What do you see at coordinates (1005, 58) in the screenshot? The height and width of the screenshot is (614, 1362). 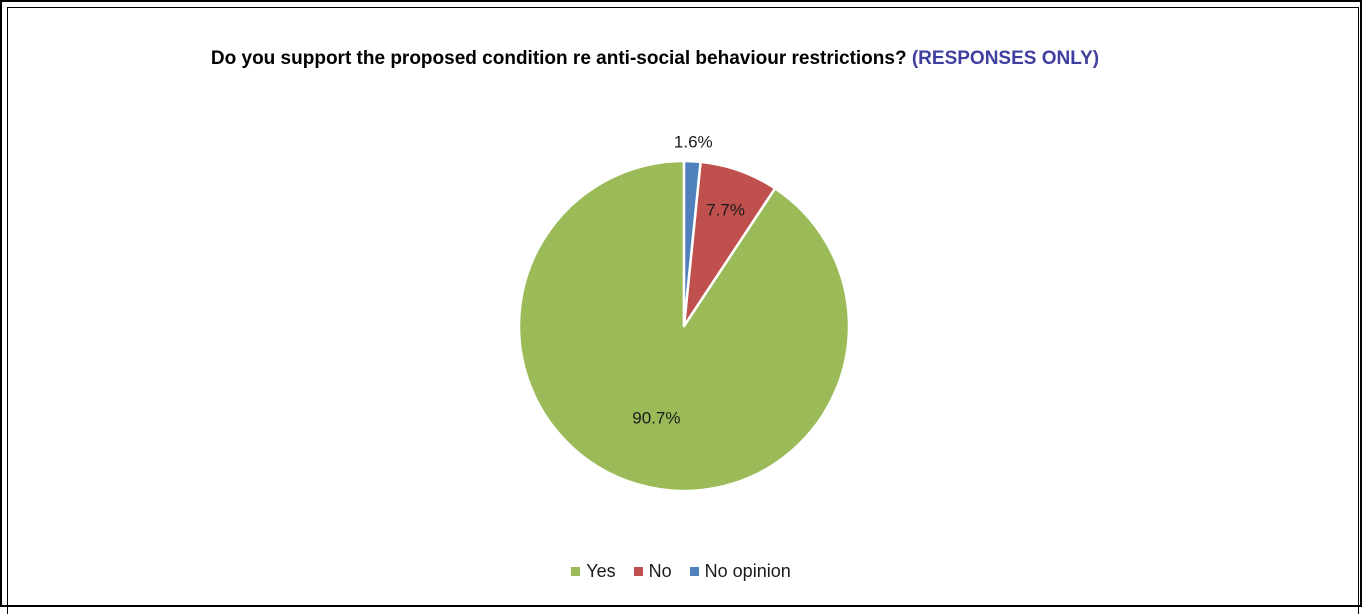 I see `chart-title-suffix: (RESPONSES ONLY)` at bounding box center [1005, 58].